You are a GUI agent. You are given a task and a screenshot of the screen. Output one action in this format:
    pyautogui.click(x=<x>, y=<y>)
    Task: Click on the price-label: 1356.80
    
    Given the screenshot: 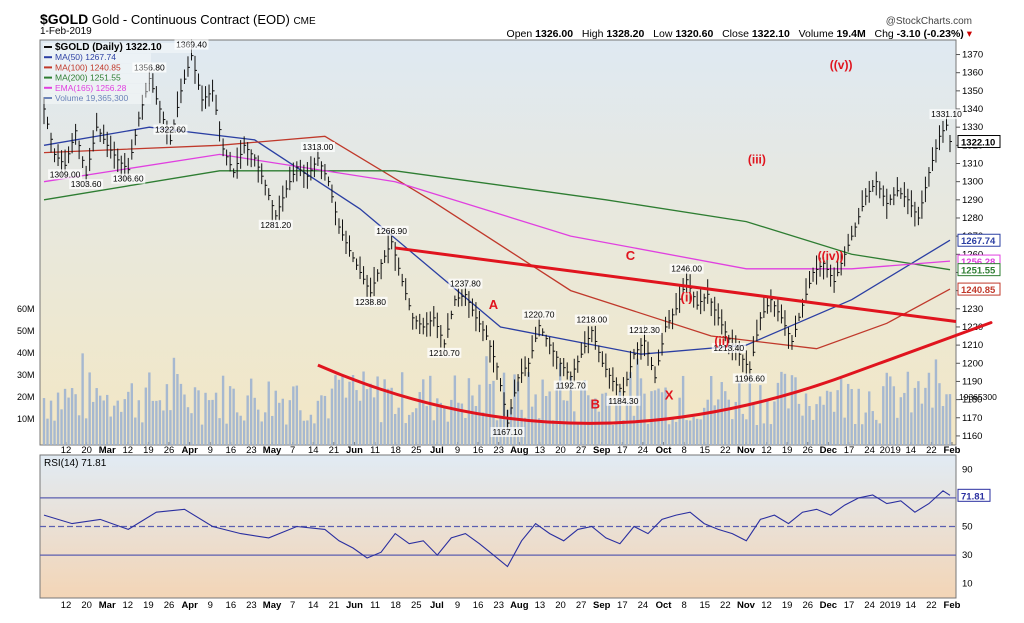 What is the action you would take?
    pyautogui.click(x=149, y=68)
    